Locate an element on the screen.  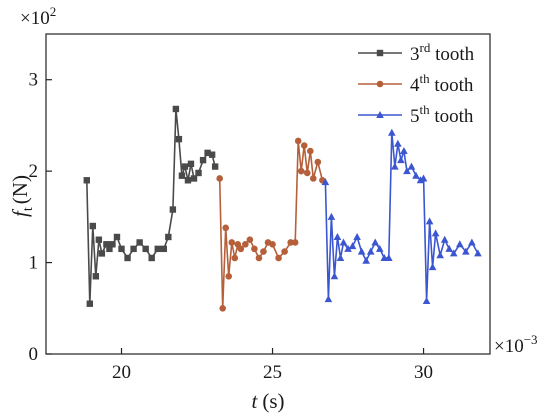
legend-label: 3rd tooth is located at coordinates (442, 52).